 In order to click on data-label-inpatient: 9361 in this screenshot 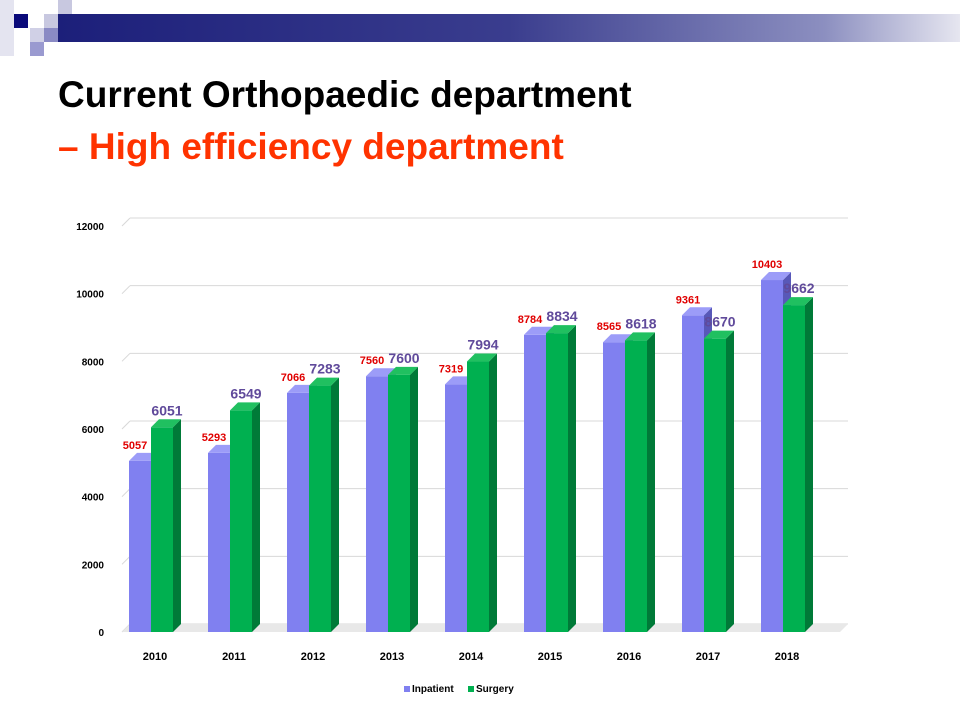, I will do `click(688, 300)`.